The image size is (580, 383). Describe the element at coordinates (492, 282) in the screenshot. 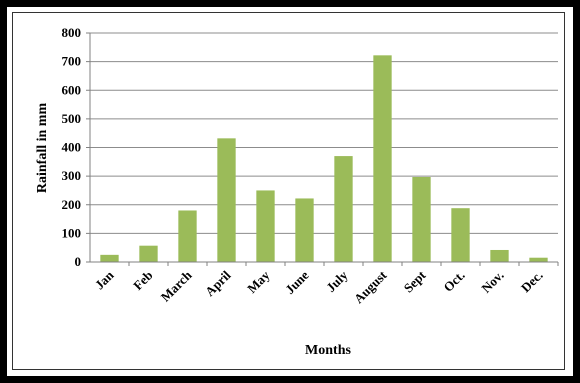

I see `x-tick-label: Nov.` at that location.